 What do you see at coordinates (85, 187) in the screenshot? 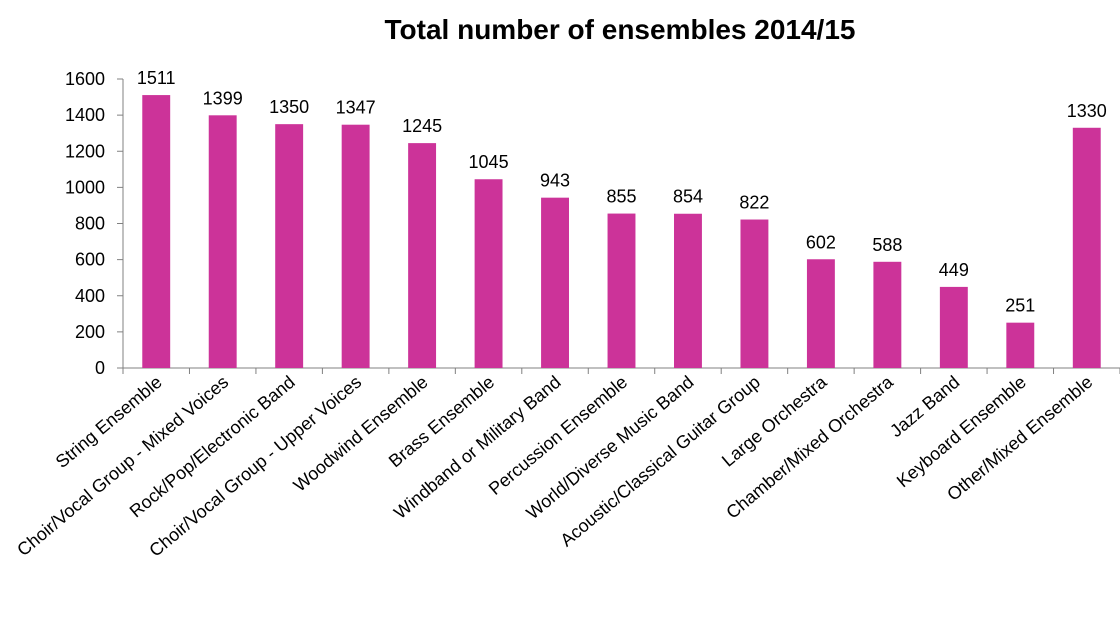
I see `y-tick-label: 1000` at bounding box center [85, 187].